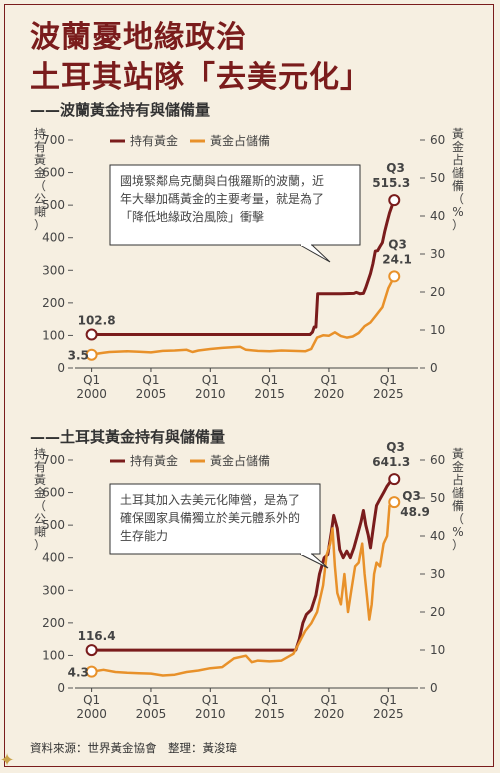 The height and width of the screenshot is (773, 500). Describe the element at coordinates (458, 146) in the screenshot. I see `right-axis-label-char: 金` at that location.